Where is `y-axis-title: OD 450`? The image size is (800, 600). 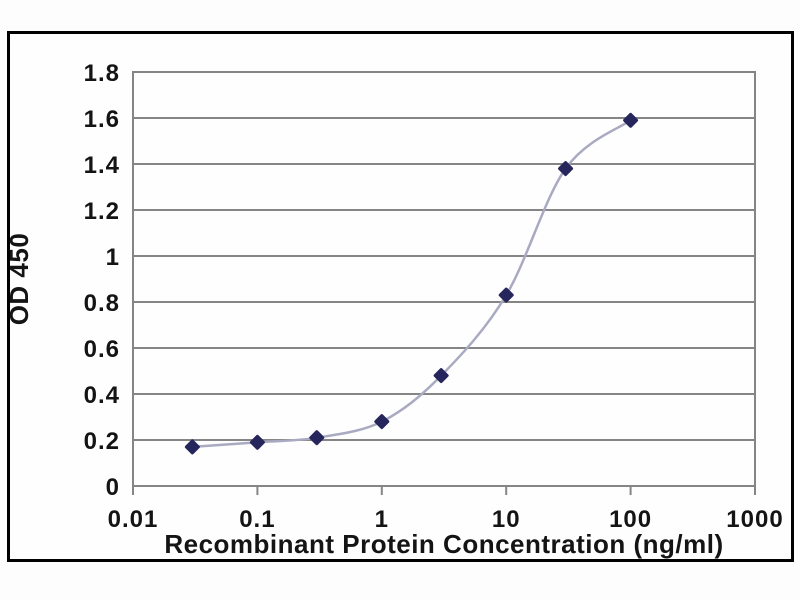 y-axis-title: OD 450 is located at coordinates (19, 279).